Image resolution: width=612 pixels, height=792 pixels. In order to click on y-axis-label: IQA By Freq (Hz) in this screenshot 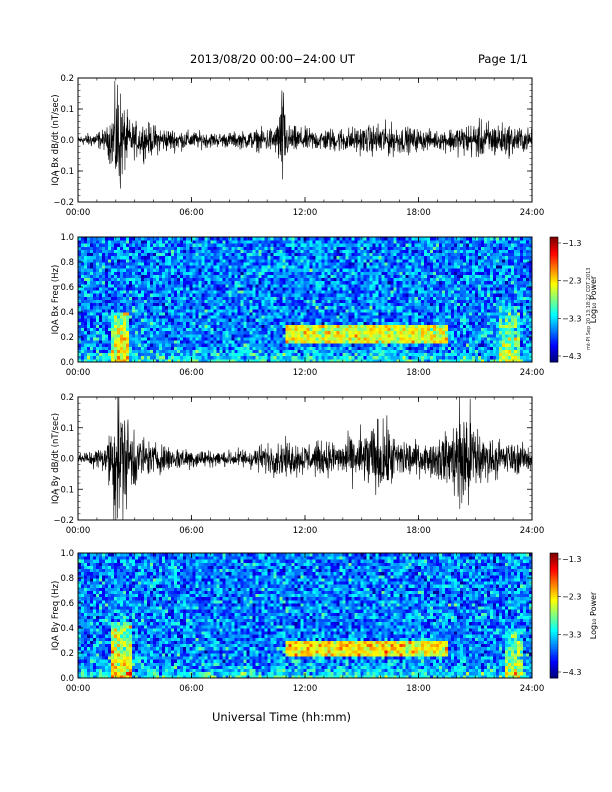, I will do `click(56, 616)`.